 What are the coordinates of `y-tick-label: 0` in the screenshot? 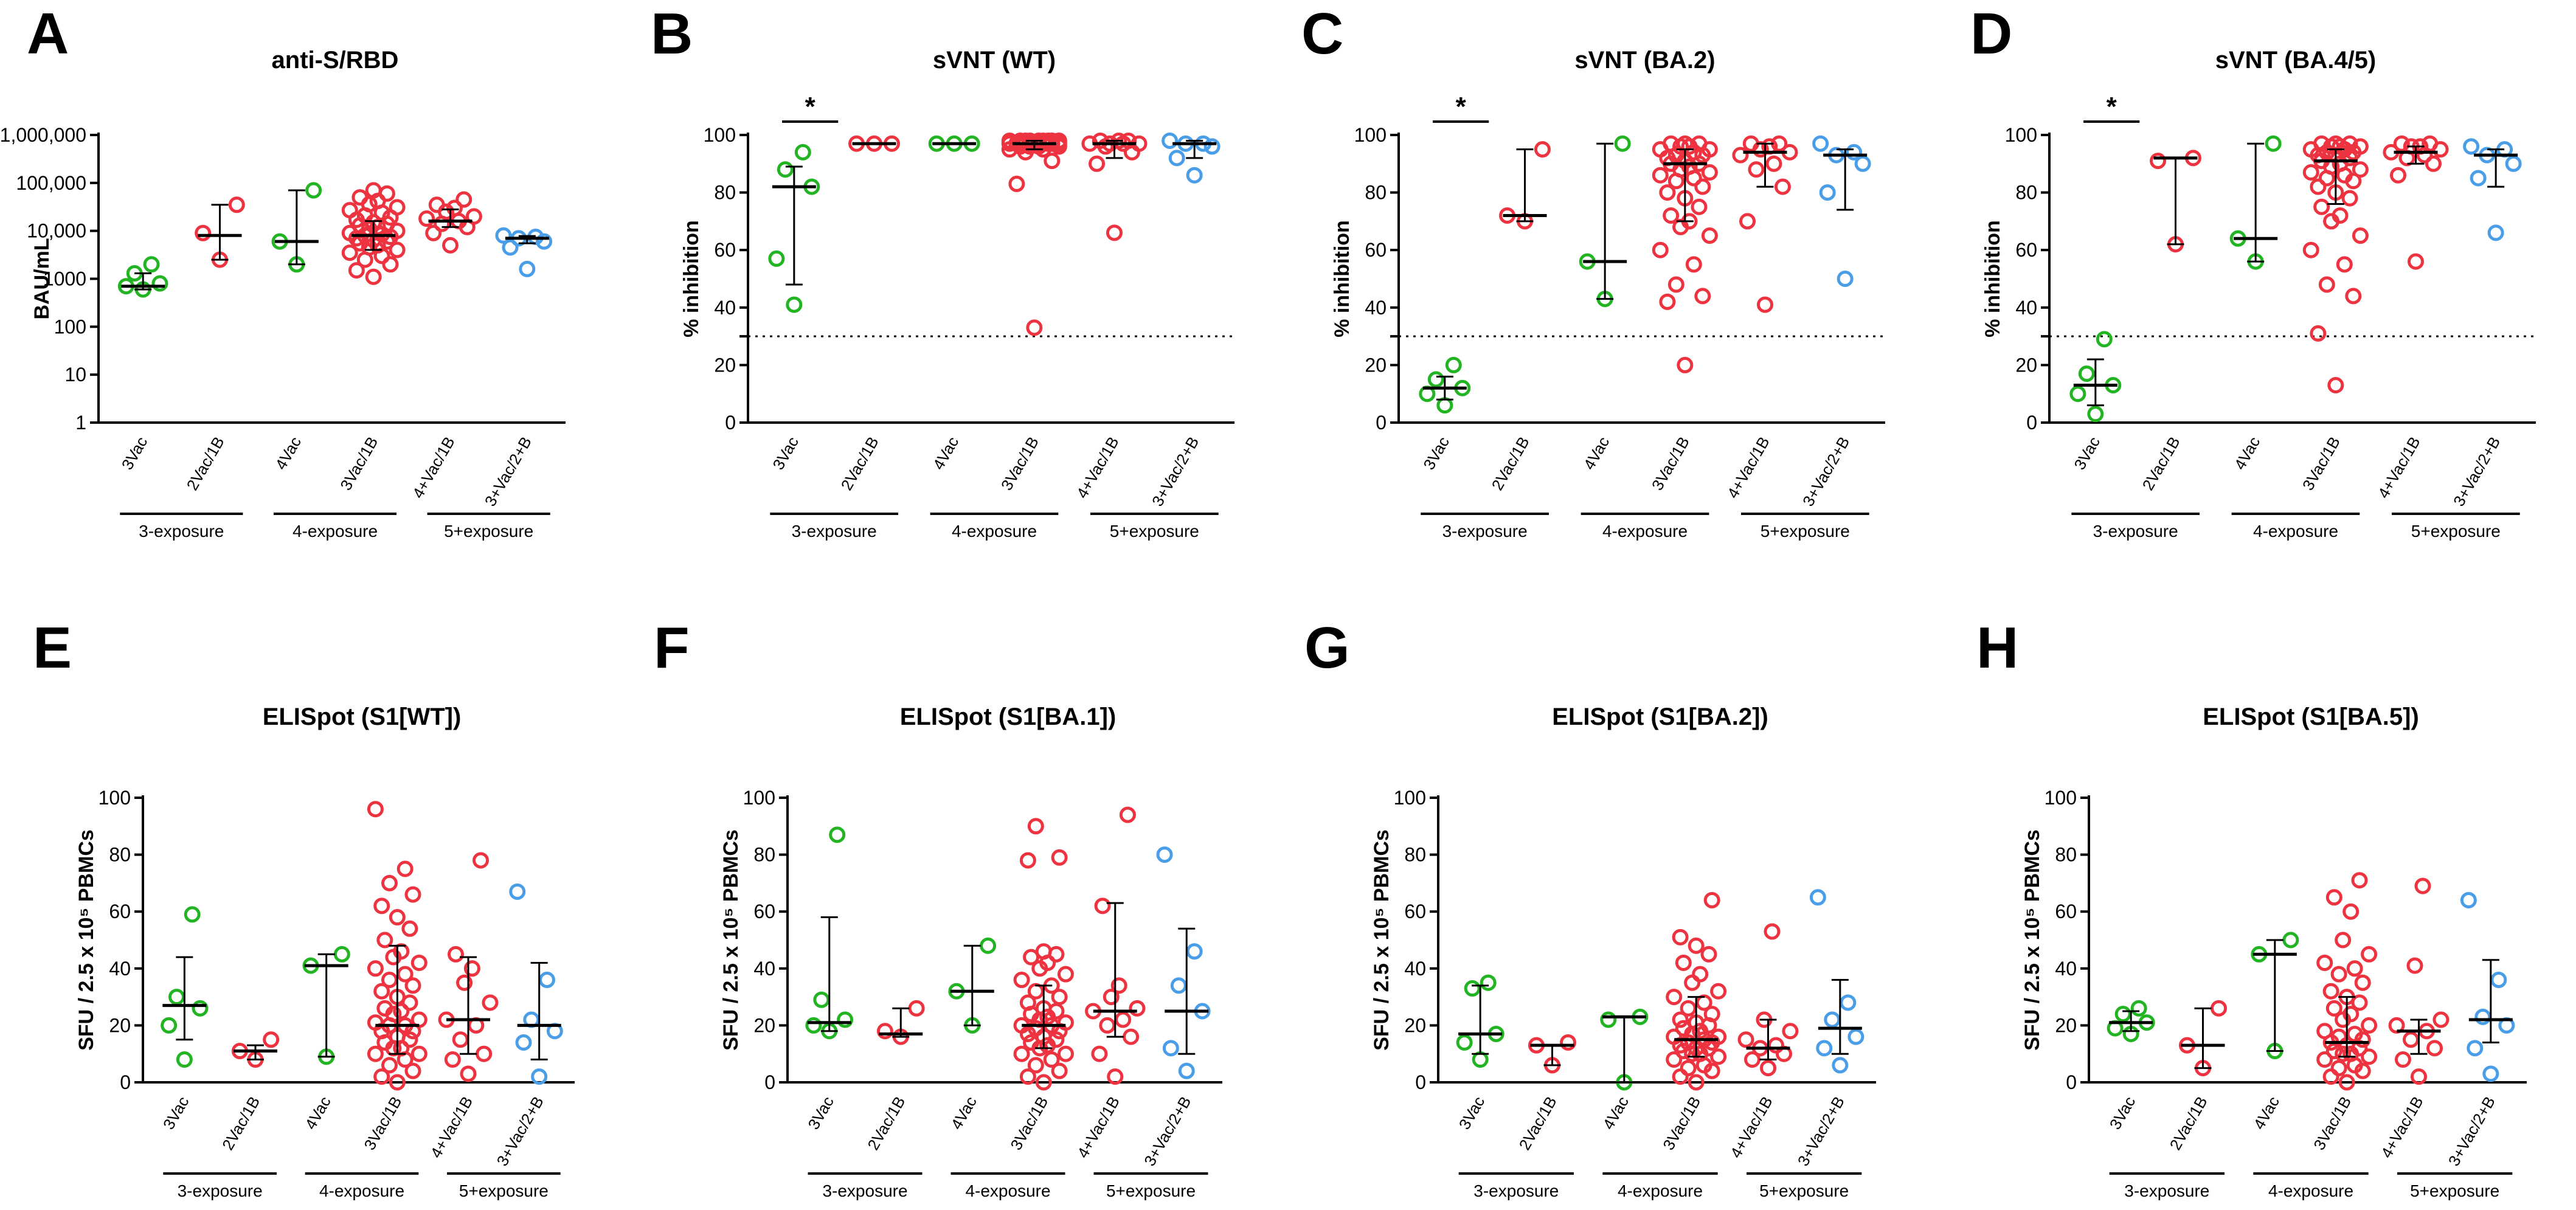 It's located at (2031, 423).